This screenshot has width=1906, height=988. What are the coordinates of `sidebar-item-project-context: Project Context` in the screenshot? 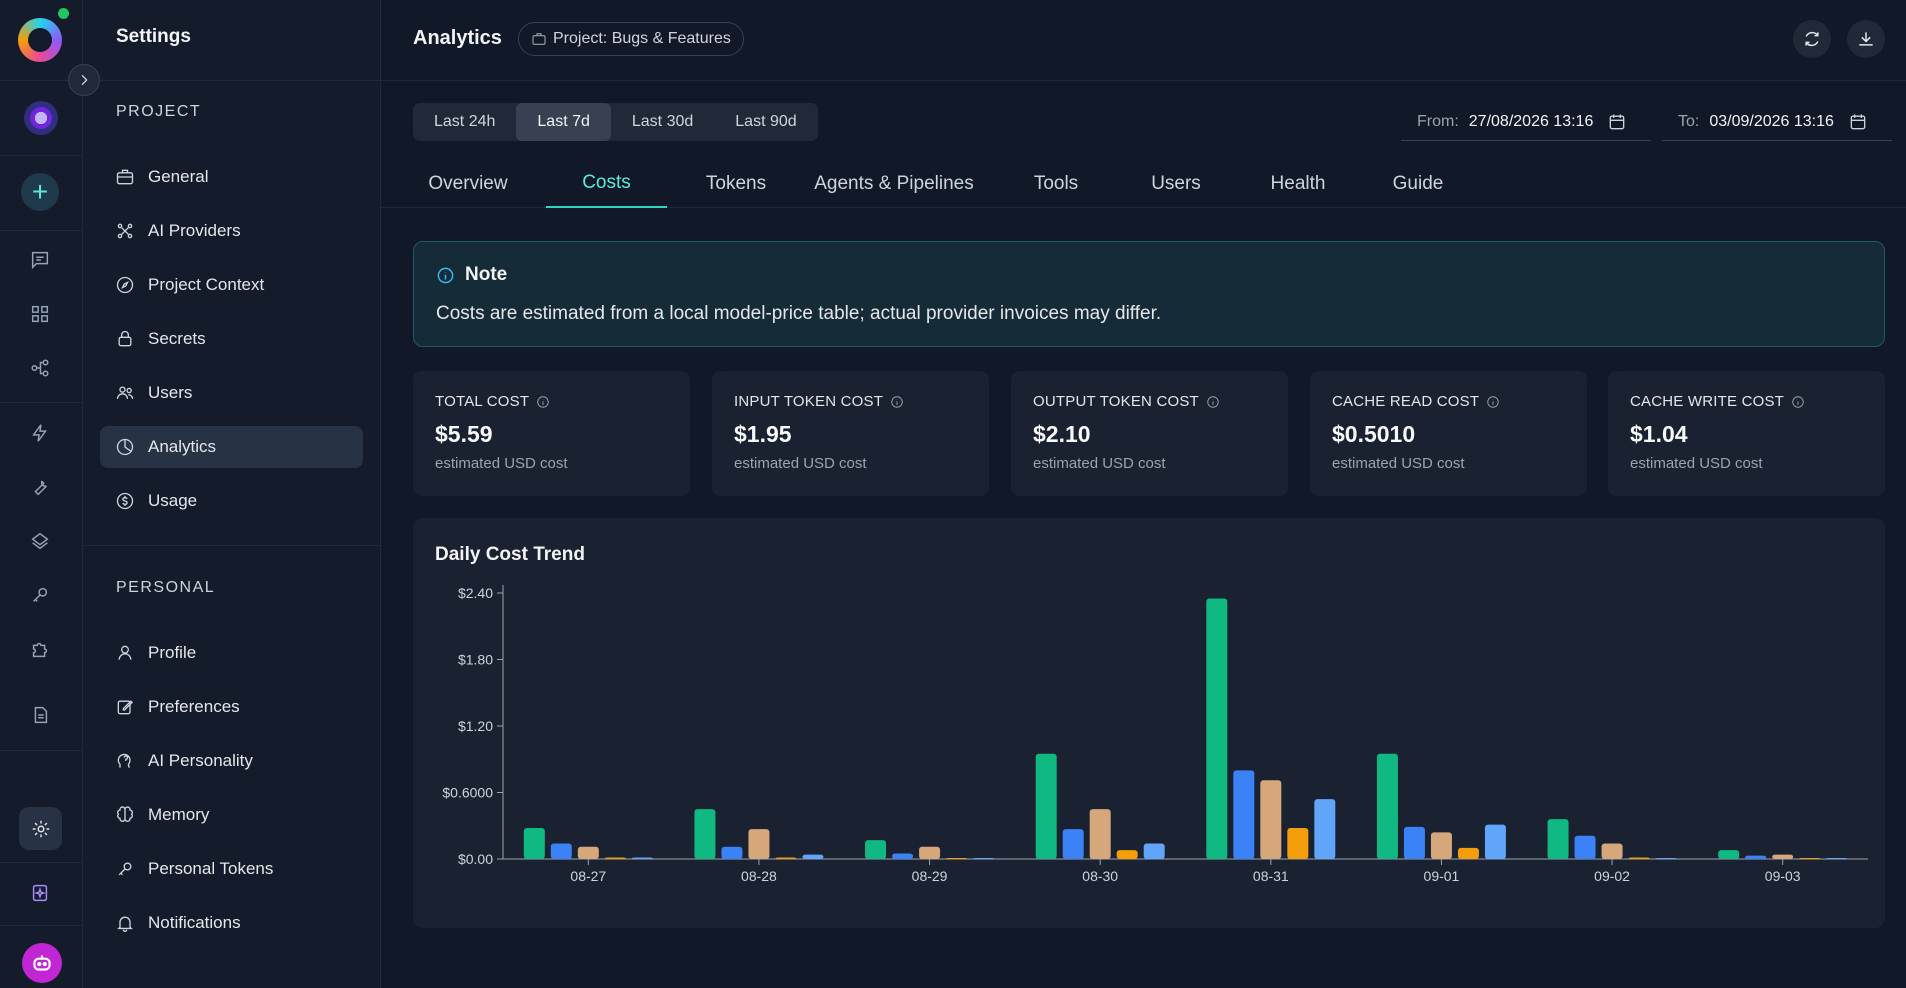 It's located at (231, 285).